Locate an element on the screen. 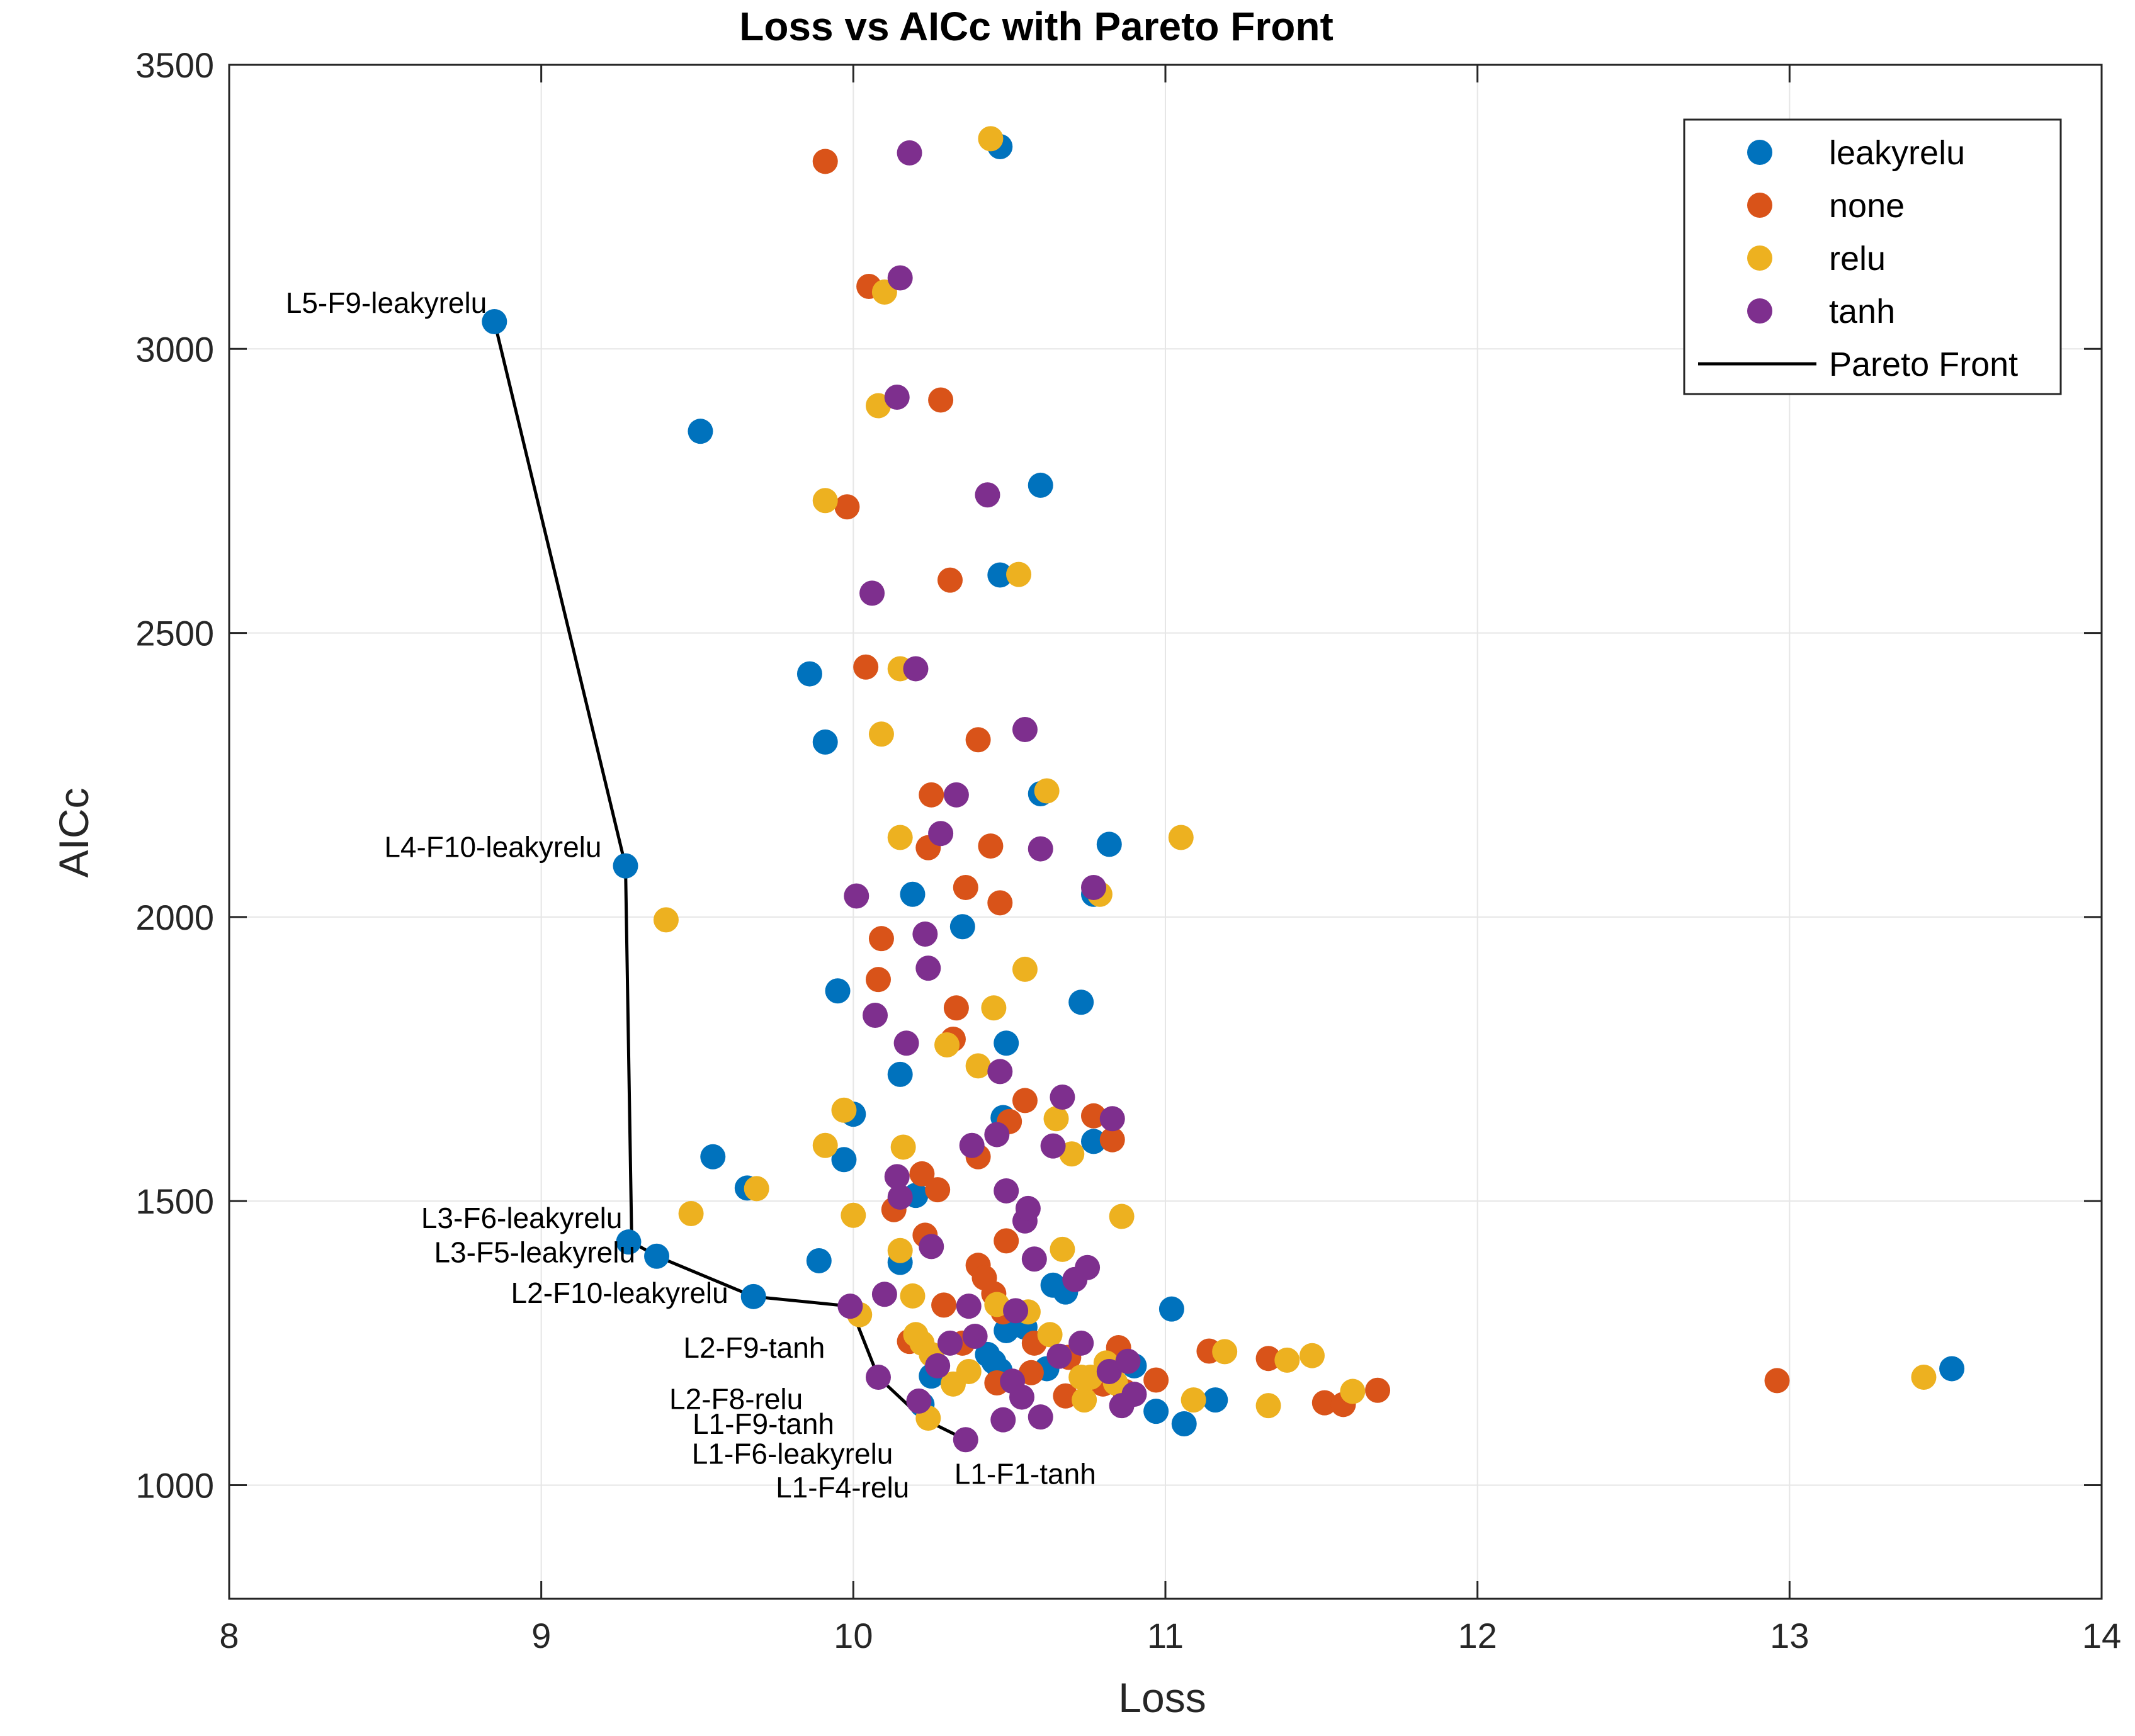 Image resolution: width=2135 pixels, height=1736 pixels. point-annotation: L1-F1-tanh is located at coordinates (1025, 1473).